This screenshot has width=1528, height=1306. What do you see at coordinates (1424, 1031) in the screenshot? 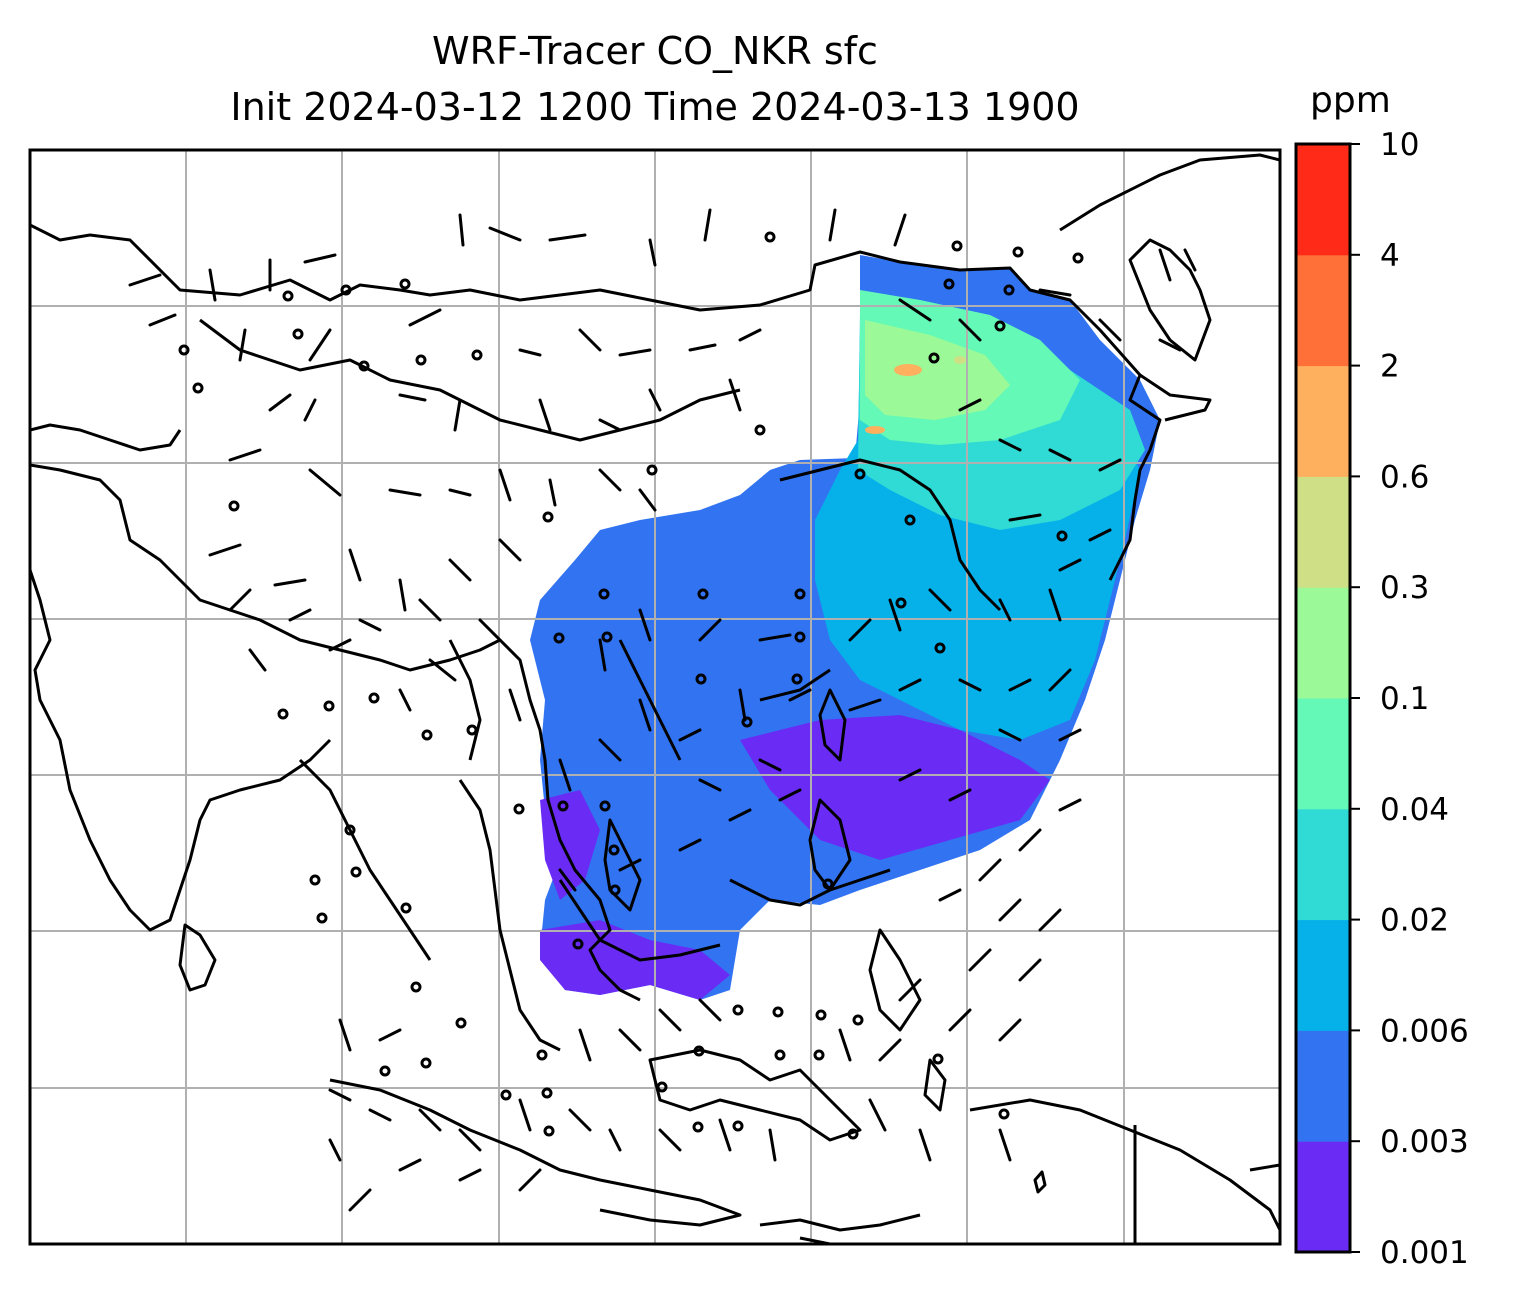
I see `colorbar-tick-label: 0.006` at bounding box center [1424, 1031].